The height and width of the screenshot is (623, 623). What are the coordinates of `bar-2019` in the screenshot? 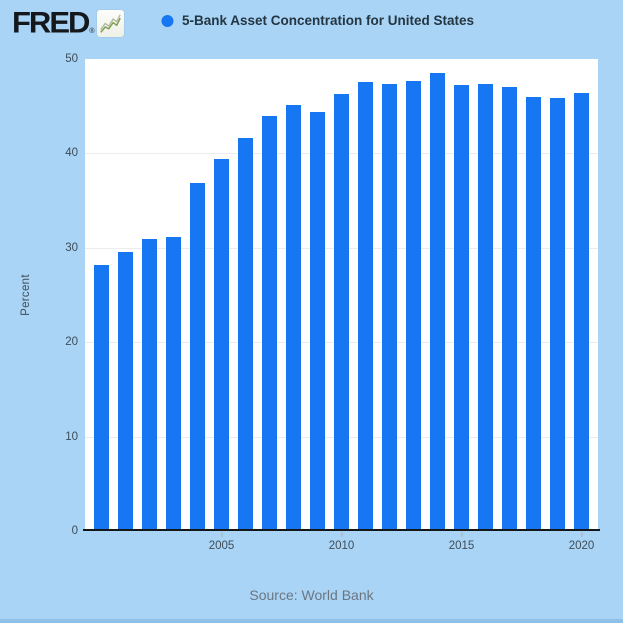 It's located at (557, 314).